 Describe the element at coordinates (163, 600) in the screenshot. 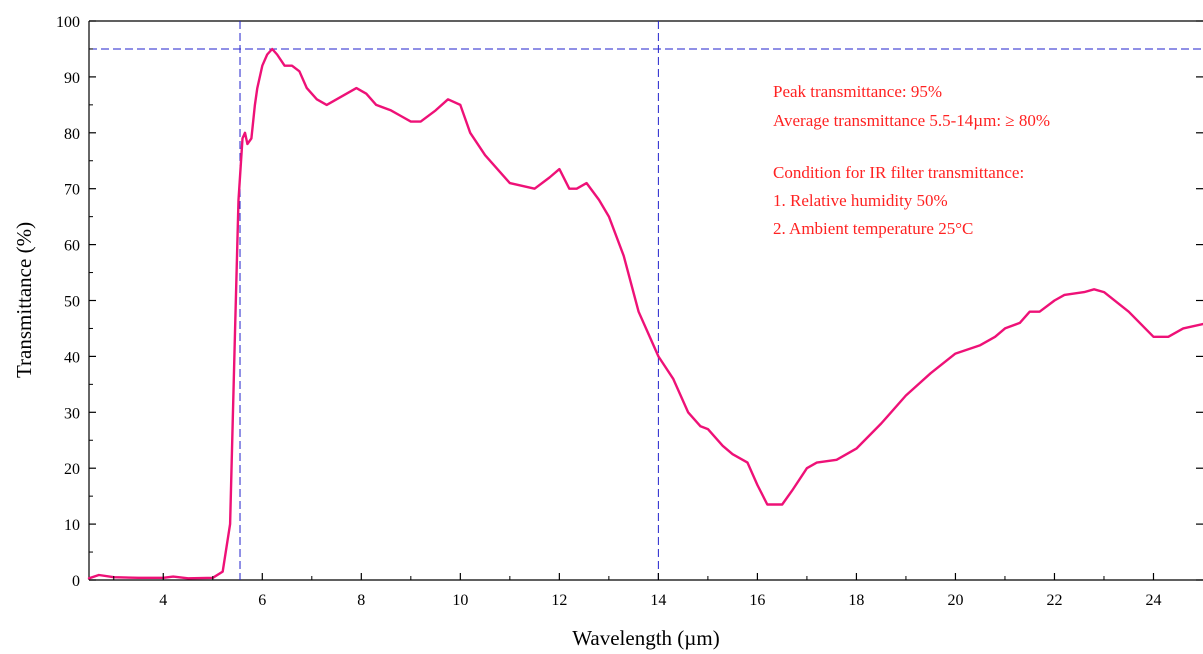

I see `x-tick-label-4: 4` at that location.